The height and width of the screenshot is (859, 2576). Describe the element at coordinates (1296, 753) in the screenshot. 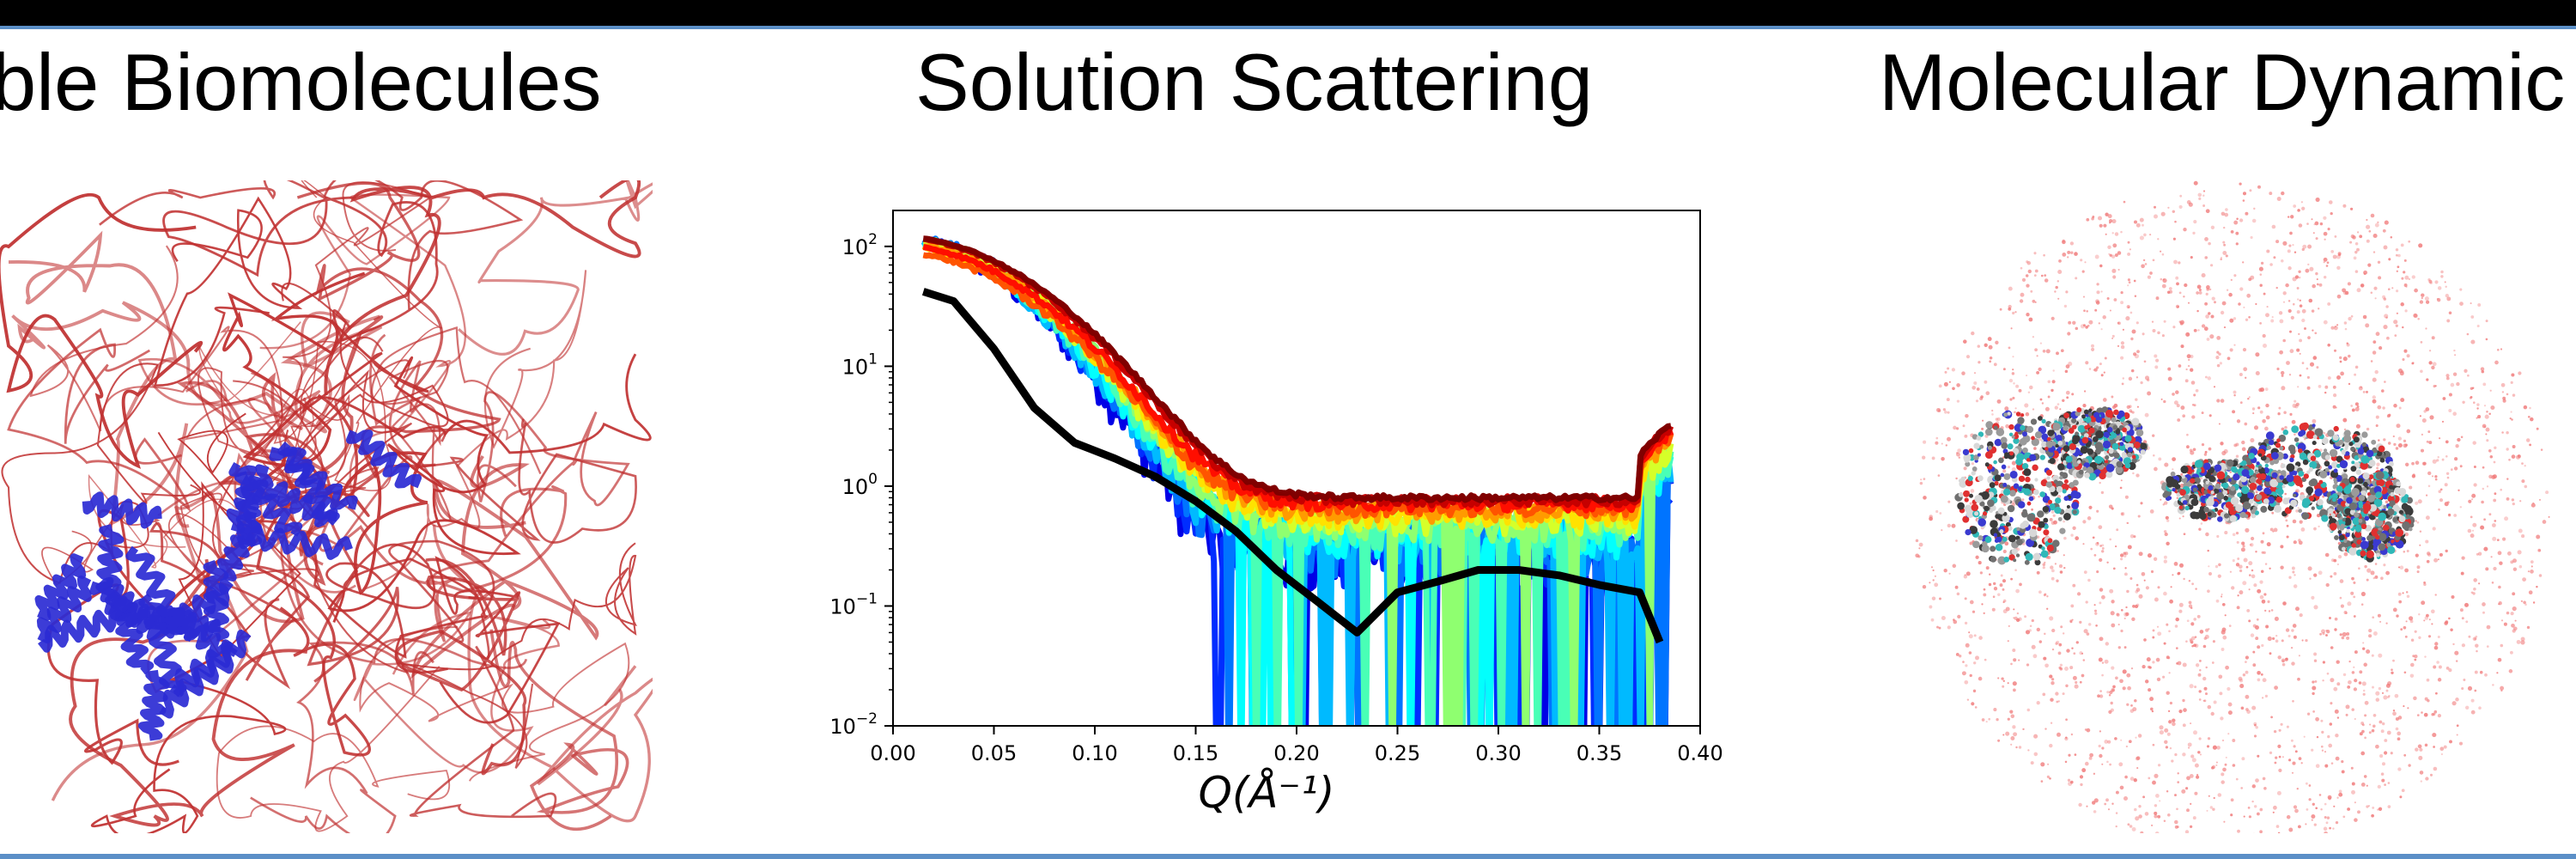

I see `x-tick-label: 0.20` at that location.